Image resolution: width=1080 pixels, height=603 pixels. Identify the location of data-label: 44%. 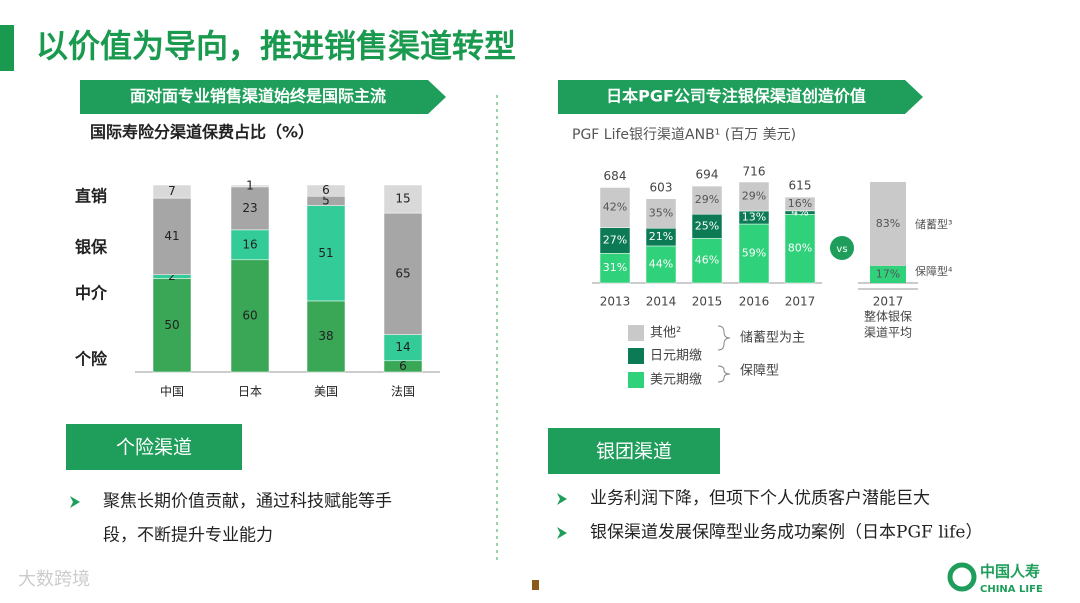
(661, 263).